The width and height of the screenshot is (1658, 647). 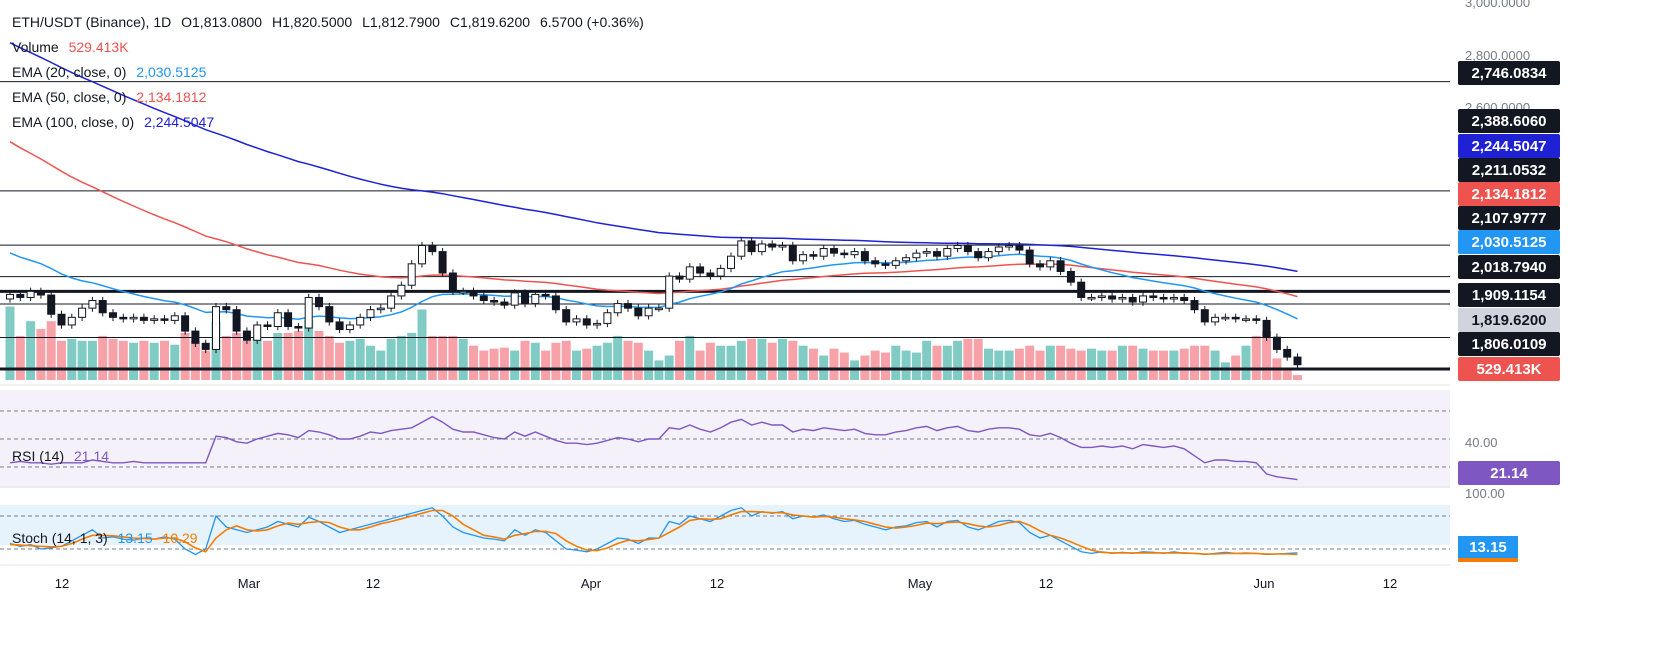 What do you see at coordinates (725, 525) in the screenshot?
I see `stoch-pane-bg` at bounding box center [725, 525].